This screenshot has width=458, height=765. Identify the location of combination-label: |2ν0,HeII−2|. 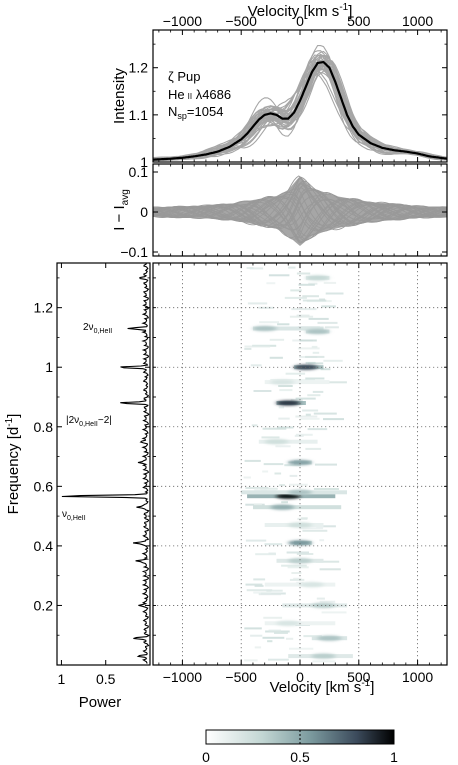
(89, 421).